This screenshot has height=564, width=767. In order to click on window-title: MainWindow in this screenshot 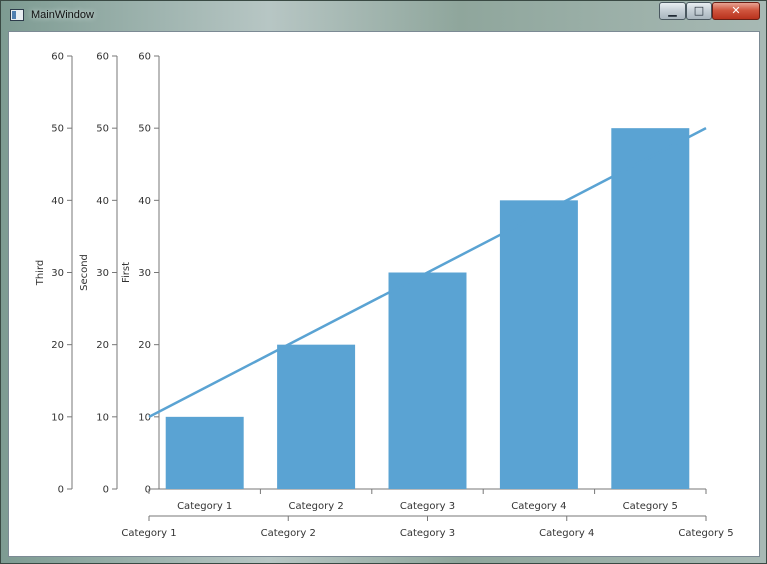, I will do `click(62, 15)`.